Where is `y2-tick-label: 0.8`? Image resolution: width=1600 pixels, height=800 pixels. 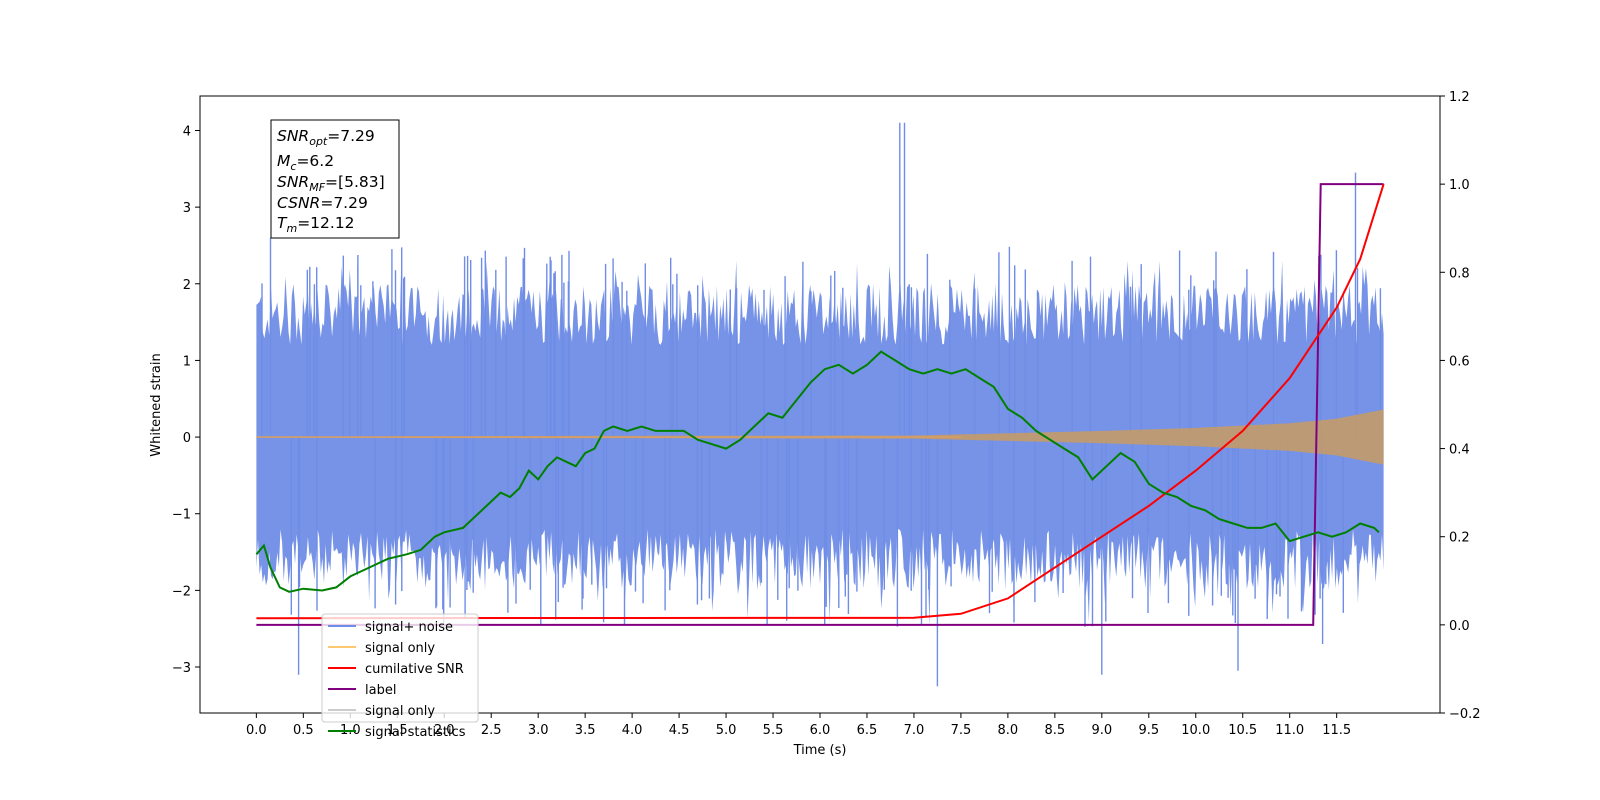
y2-tick-label: 0.8 is located at coordinates (1459, 273).